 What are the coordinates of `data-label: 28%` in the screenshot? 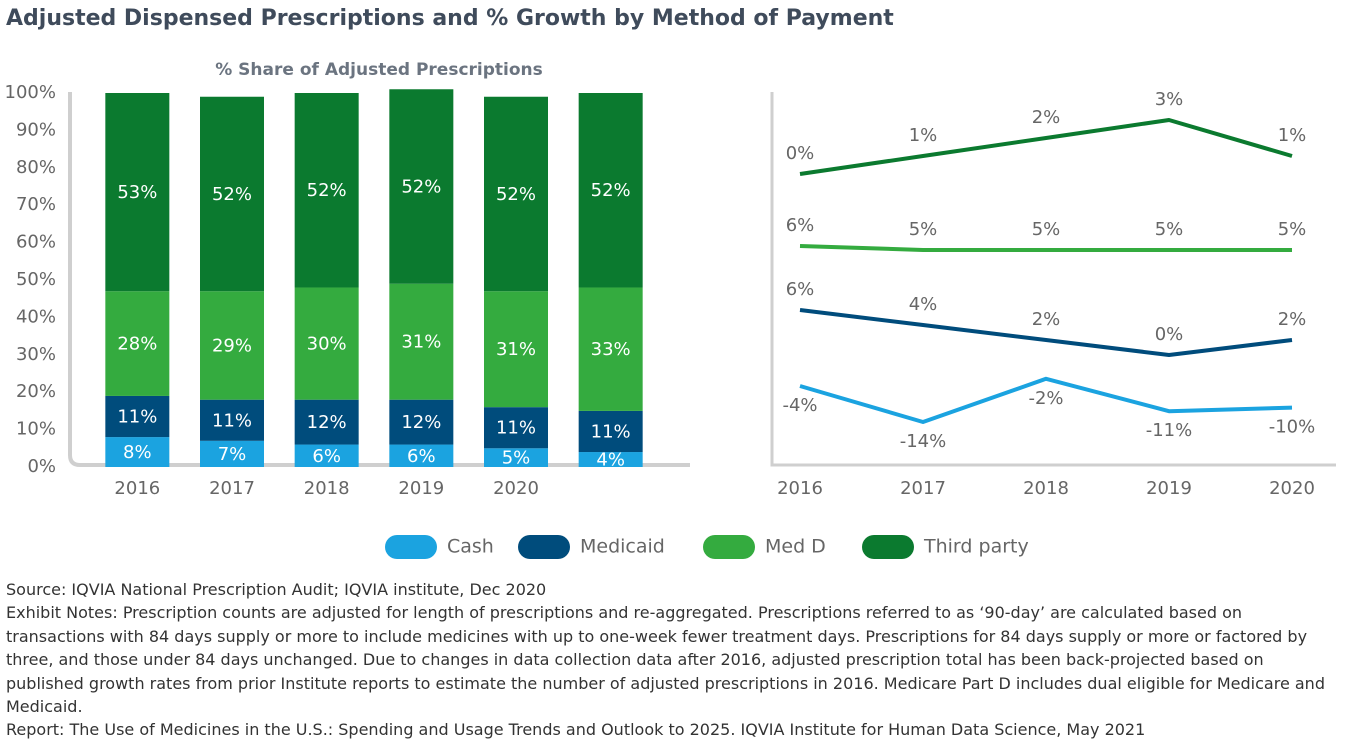 It's located at (137, 344).